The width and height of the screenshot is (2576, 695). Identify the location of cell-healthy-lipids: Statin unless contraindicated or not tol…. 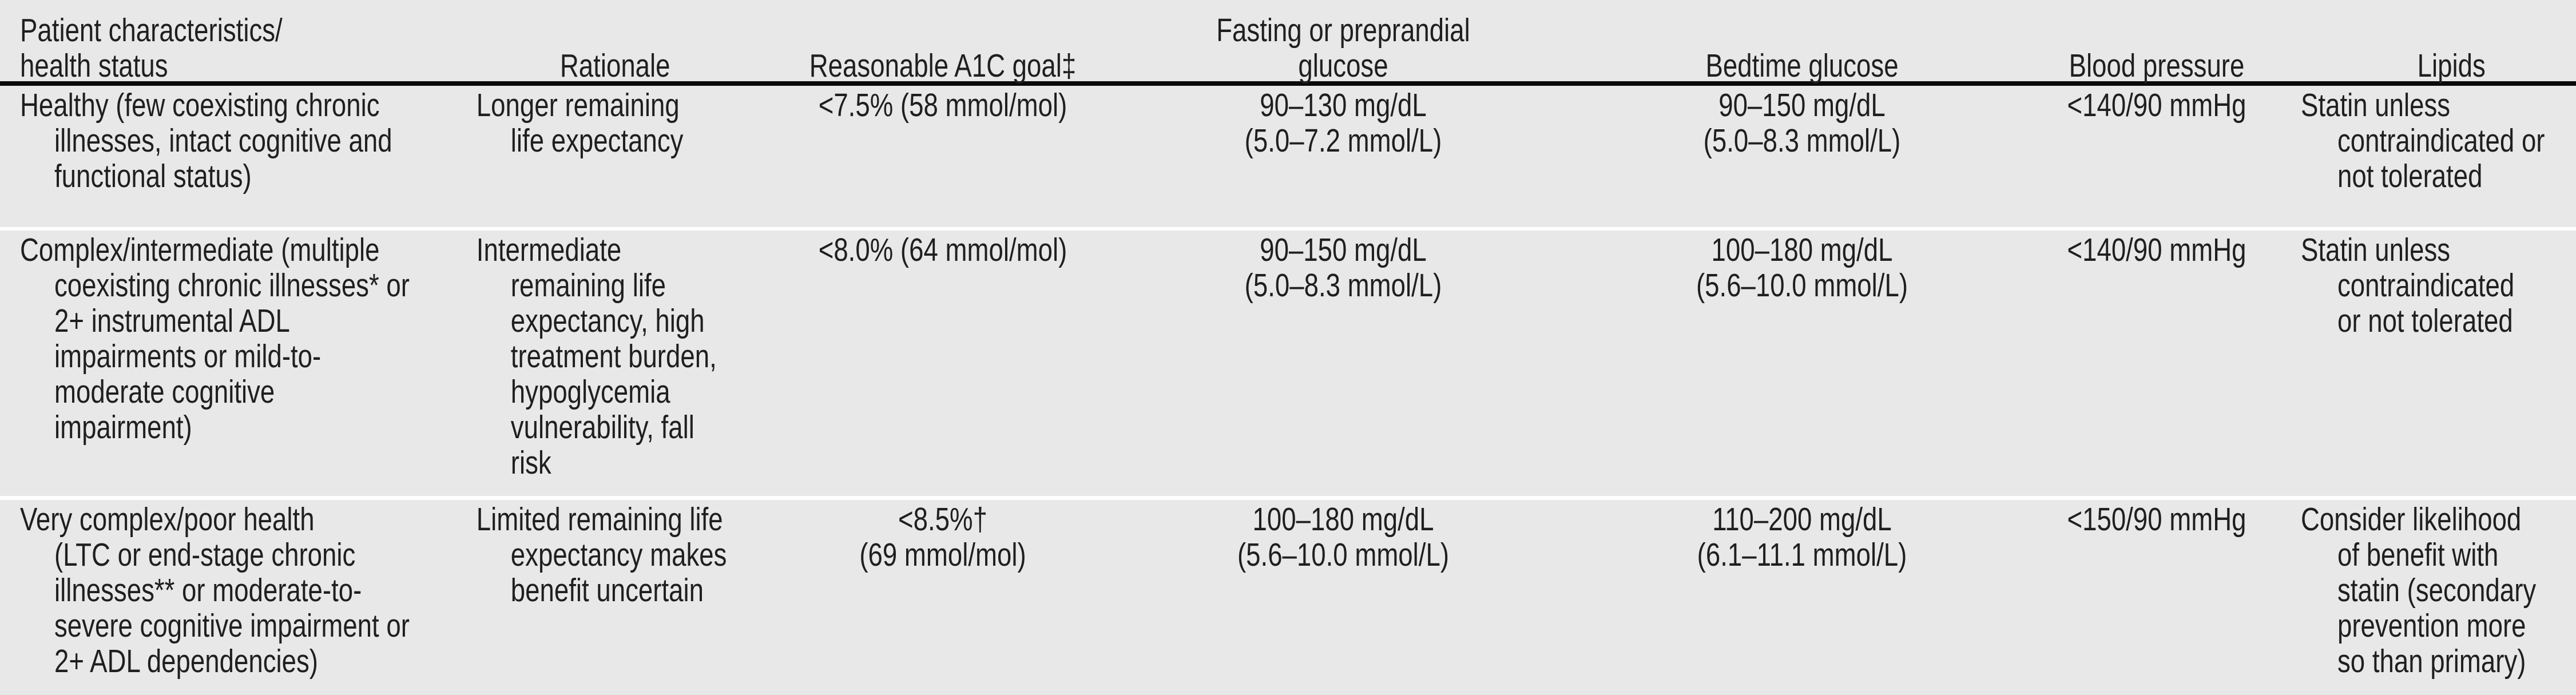
(2423, 140).